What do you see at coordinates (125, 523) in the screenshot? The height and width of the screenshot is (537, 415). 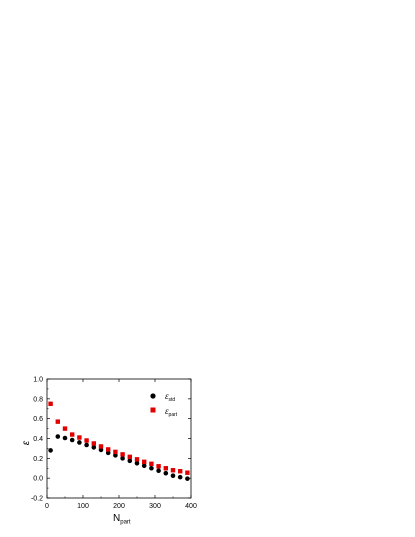 I see `x-axis-label-sub: part` at bounding box center [125, 523].